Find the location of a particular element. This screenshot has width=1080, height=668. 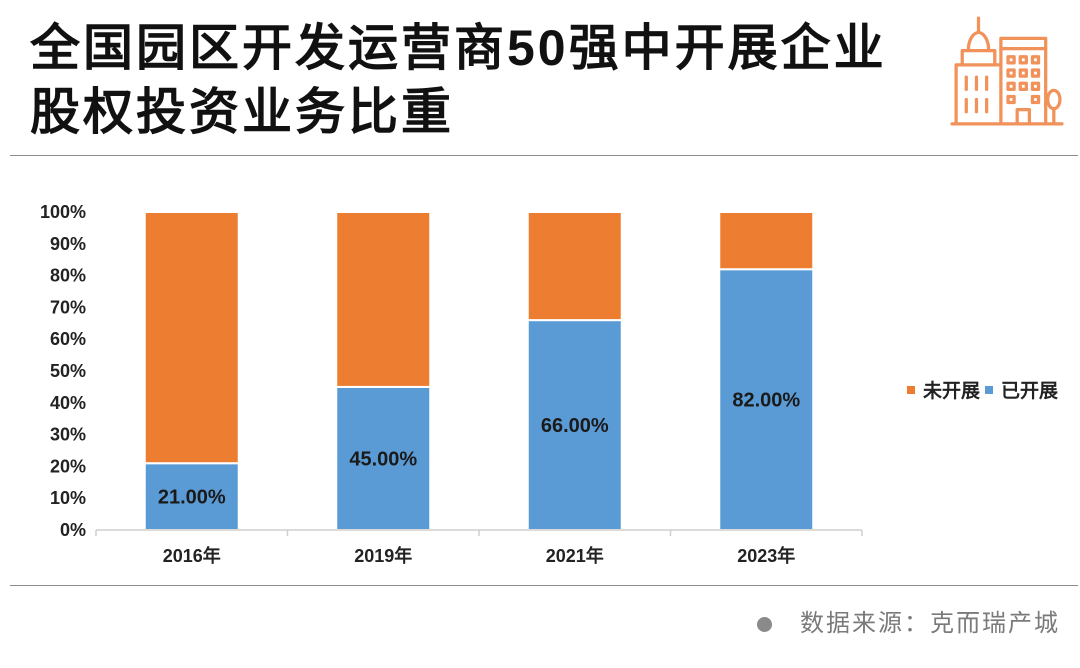

footer-divider is located at coordinates (544, 585).